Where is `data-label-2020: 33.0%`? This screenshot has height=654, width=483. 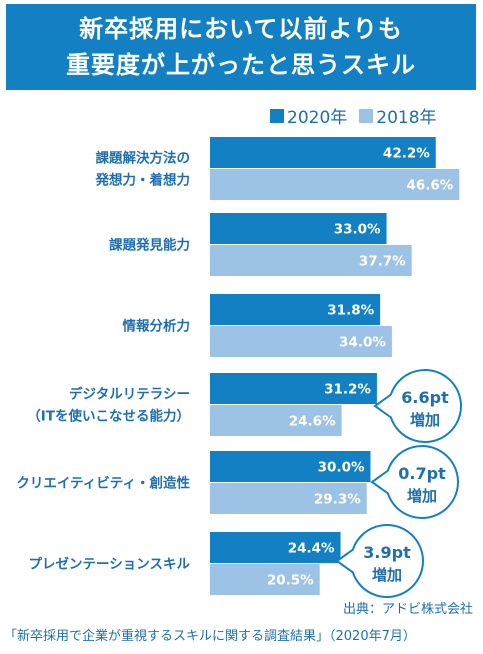 data-label-2020: 33.0% is located at coordinates (357, 230).